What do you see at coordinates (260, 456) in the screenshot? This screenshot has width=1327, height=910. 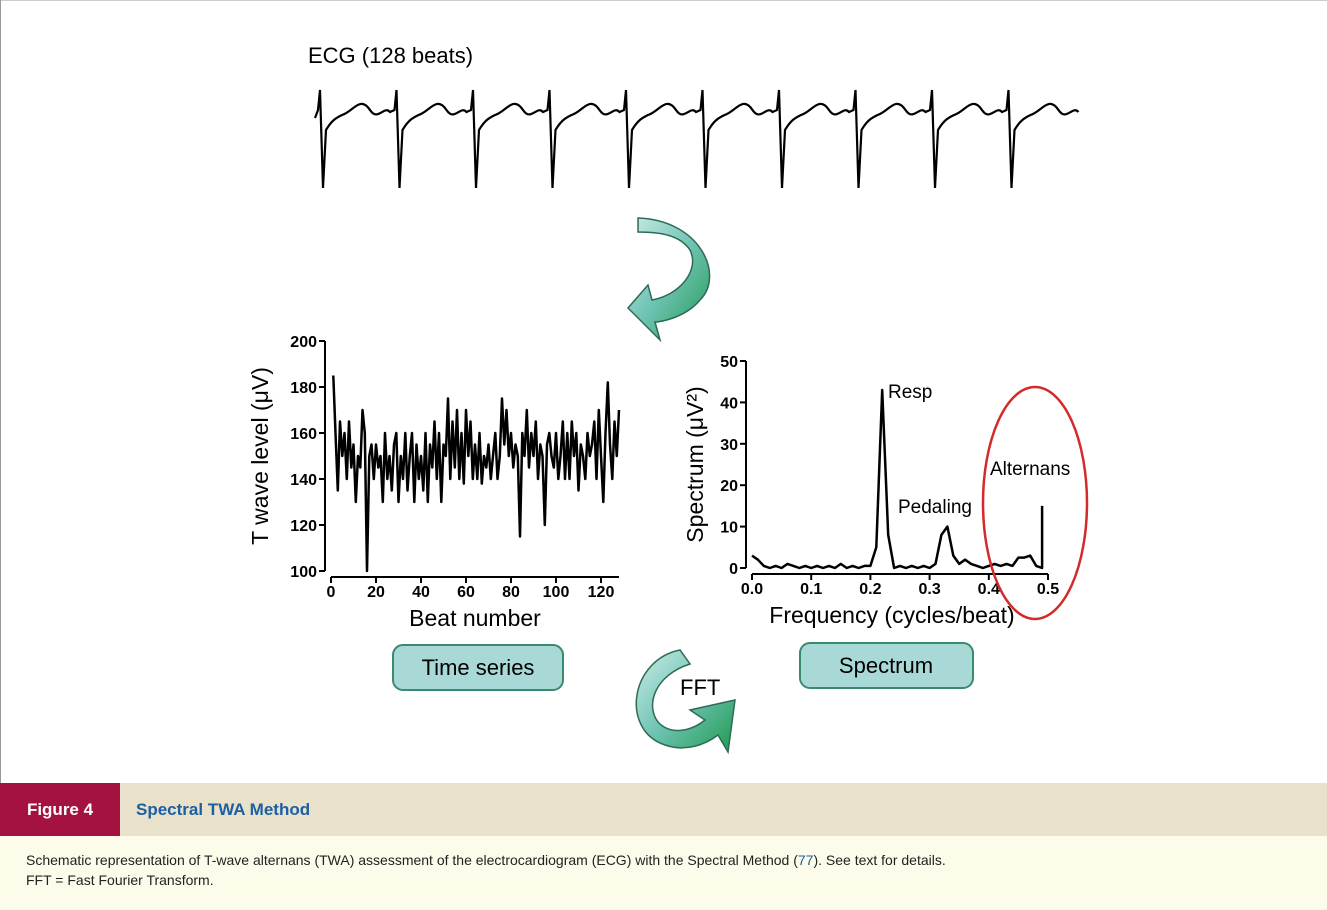 I see `y-axis-label: T wave level (μV)` at bounding box center [260, 456].